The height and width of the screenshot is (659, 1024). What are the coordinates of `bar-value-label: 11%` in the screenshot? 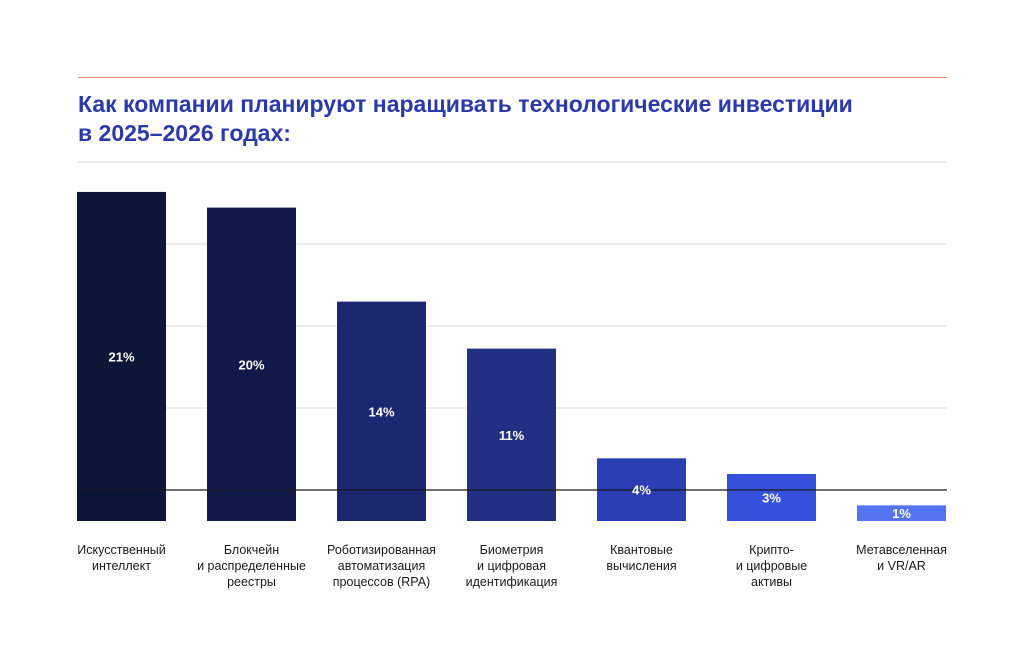 It's located at (512, 435).